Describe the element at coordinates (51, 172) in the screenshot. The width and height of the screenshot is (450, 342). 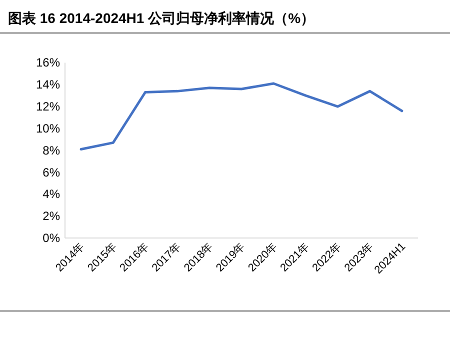
I see `y-tick-label: 6%` at that location.